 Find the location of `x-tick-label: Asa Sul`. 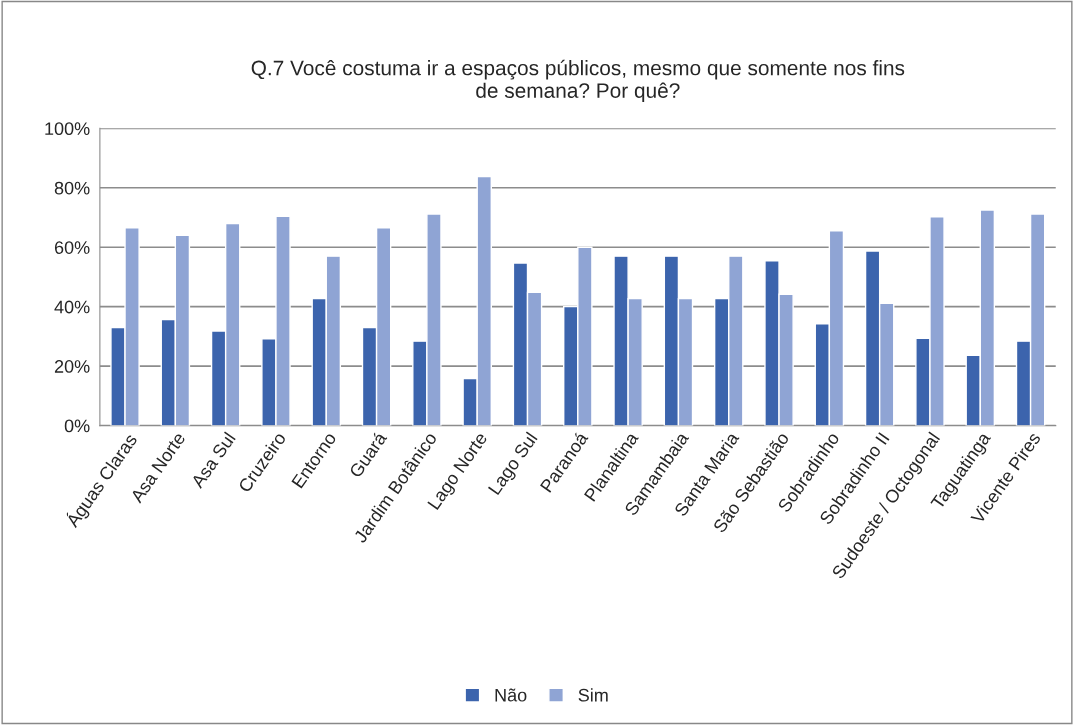

x-tick-label: Asa Sul is located at coordinates (212, 460).